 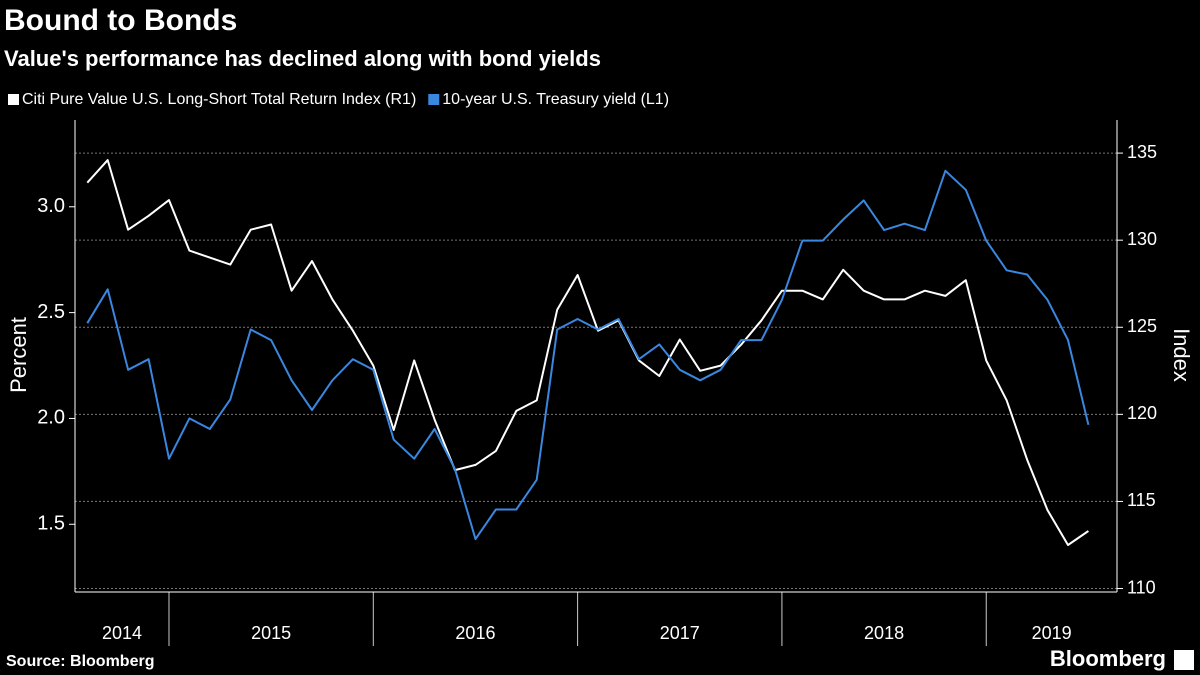 I want to click on x-tick-label: 2017, so click(x=680, y=633).